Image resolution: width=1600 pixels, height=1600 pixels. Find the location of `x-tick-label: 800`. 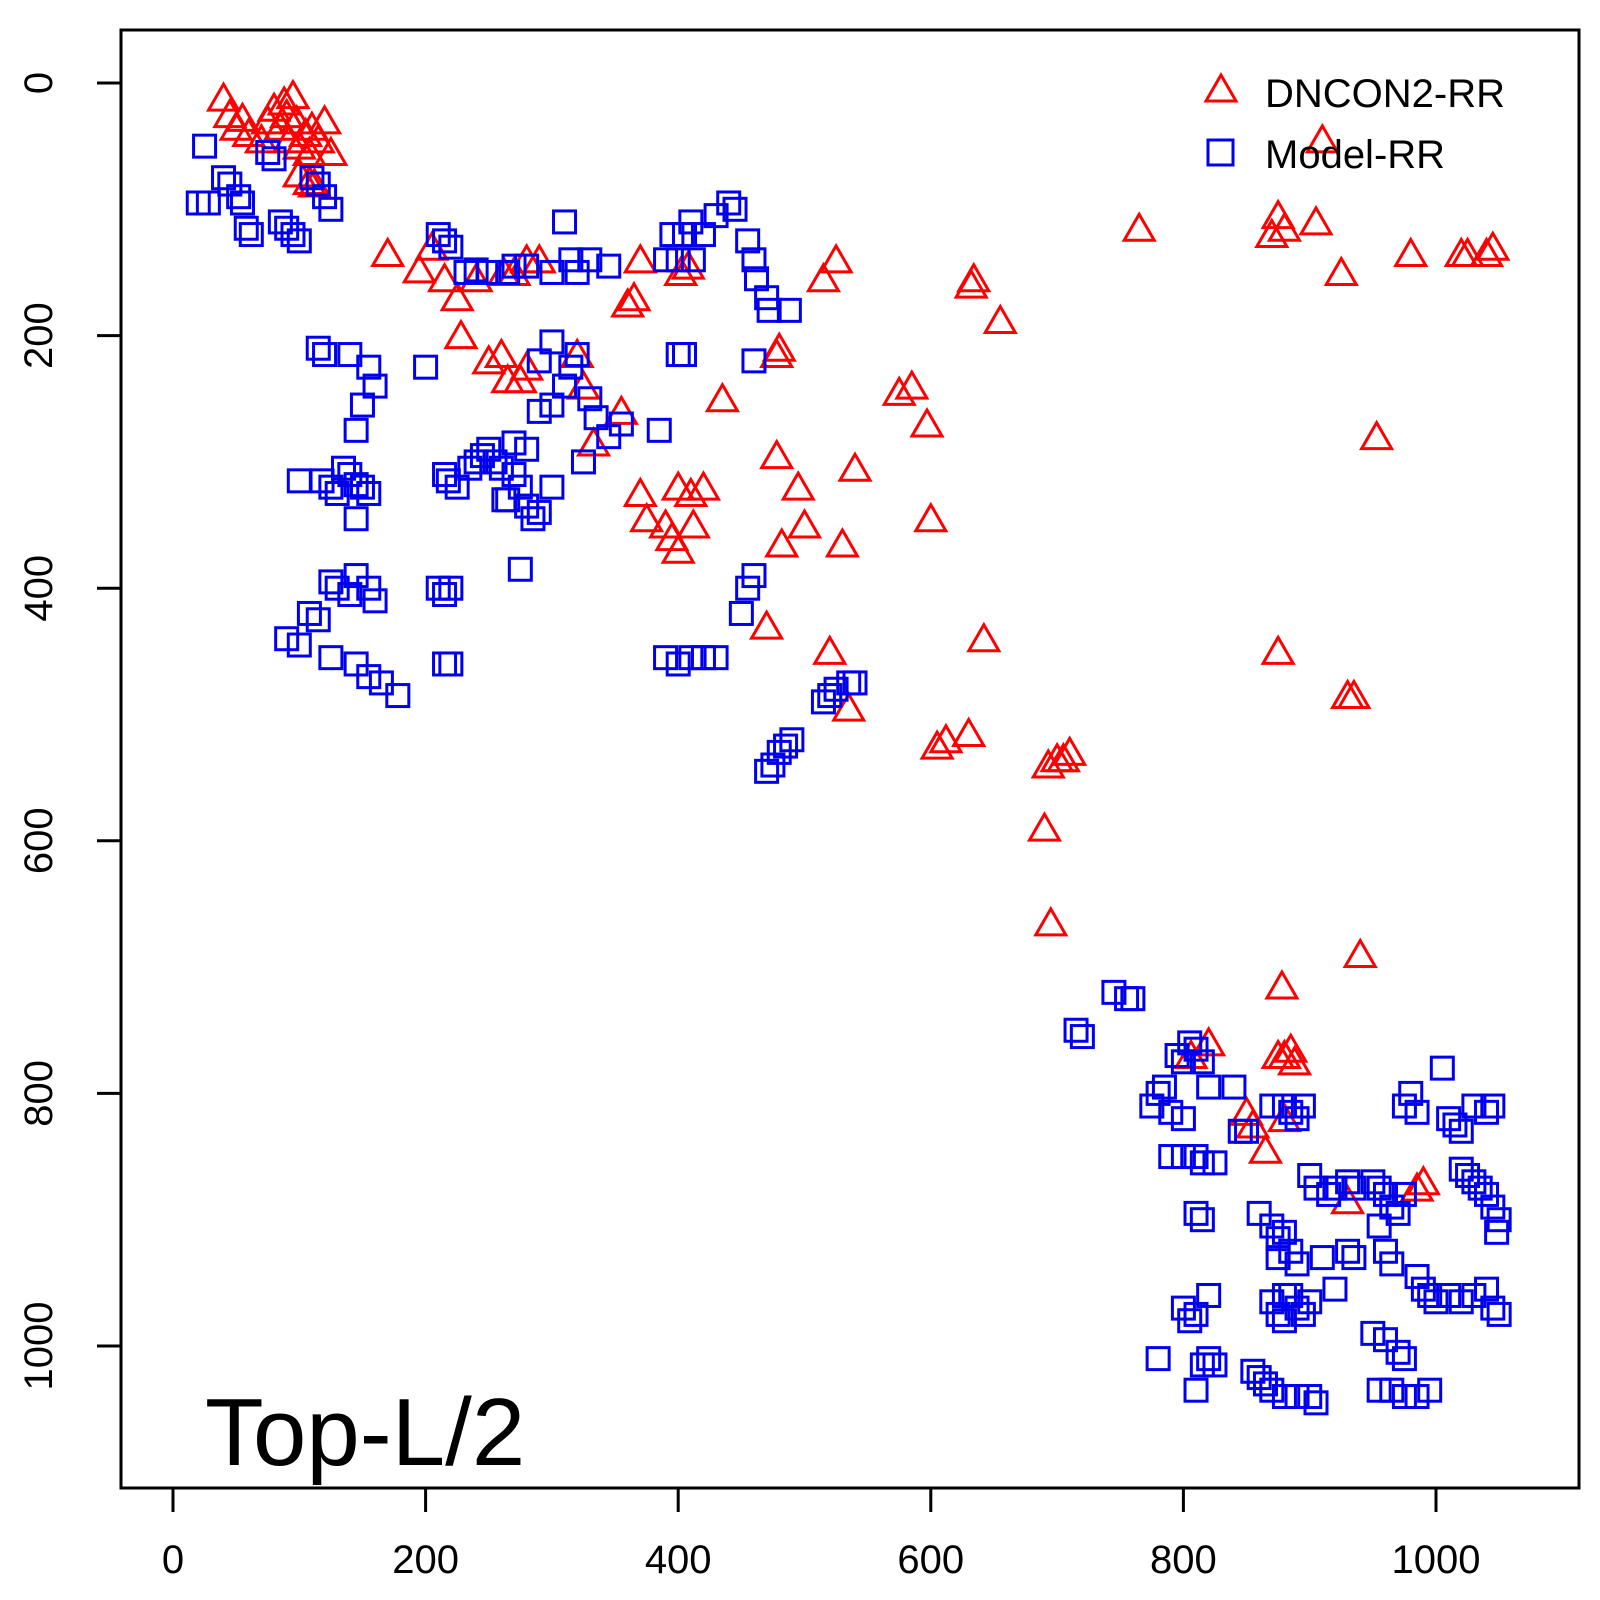

x-tick-label: 800 is located at coordinates (1183, 1560).